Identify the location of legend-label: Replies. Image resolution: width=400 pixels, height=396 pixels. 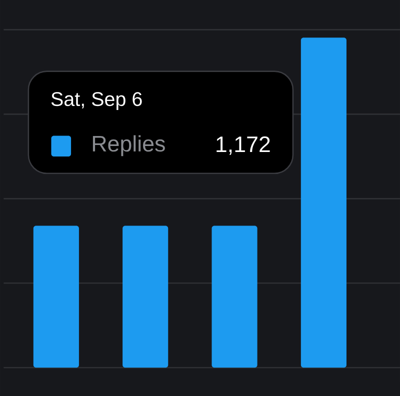
(128, 145).